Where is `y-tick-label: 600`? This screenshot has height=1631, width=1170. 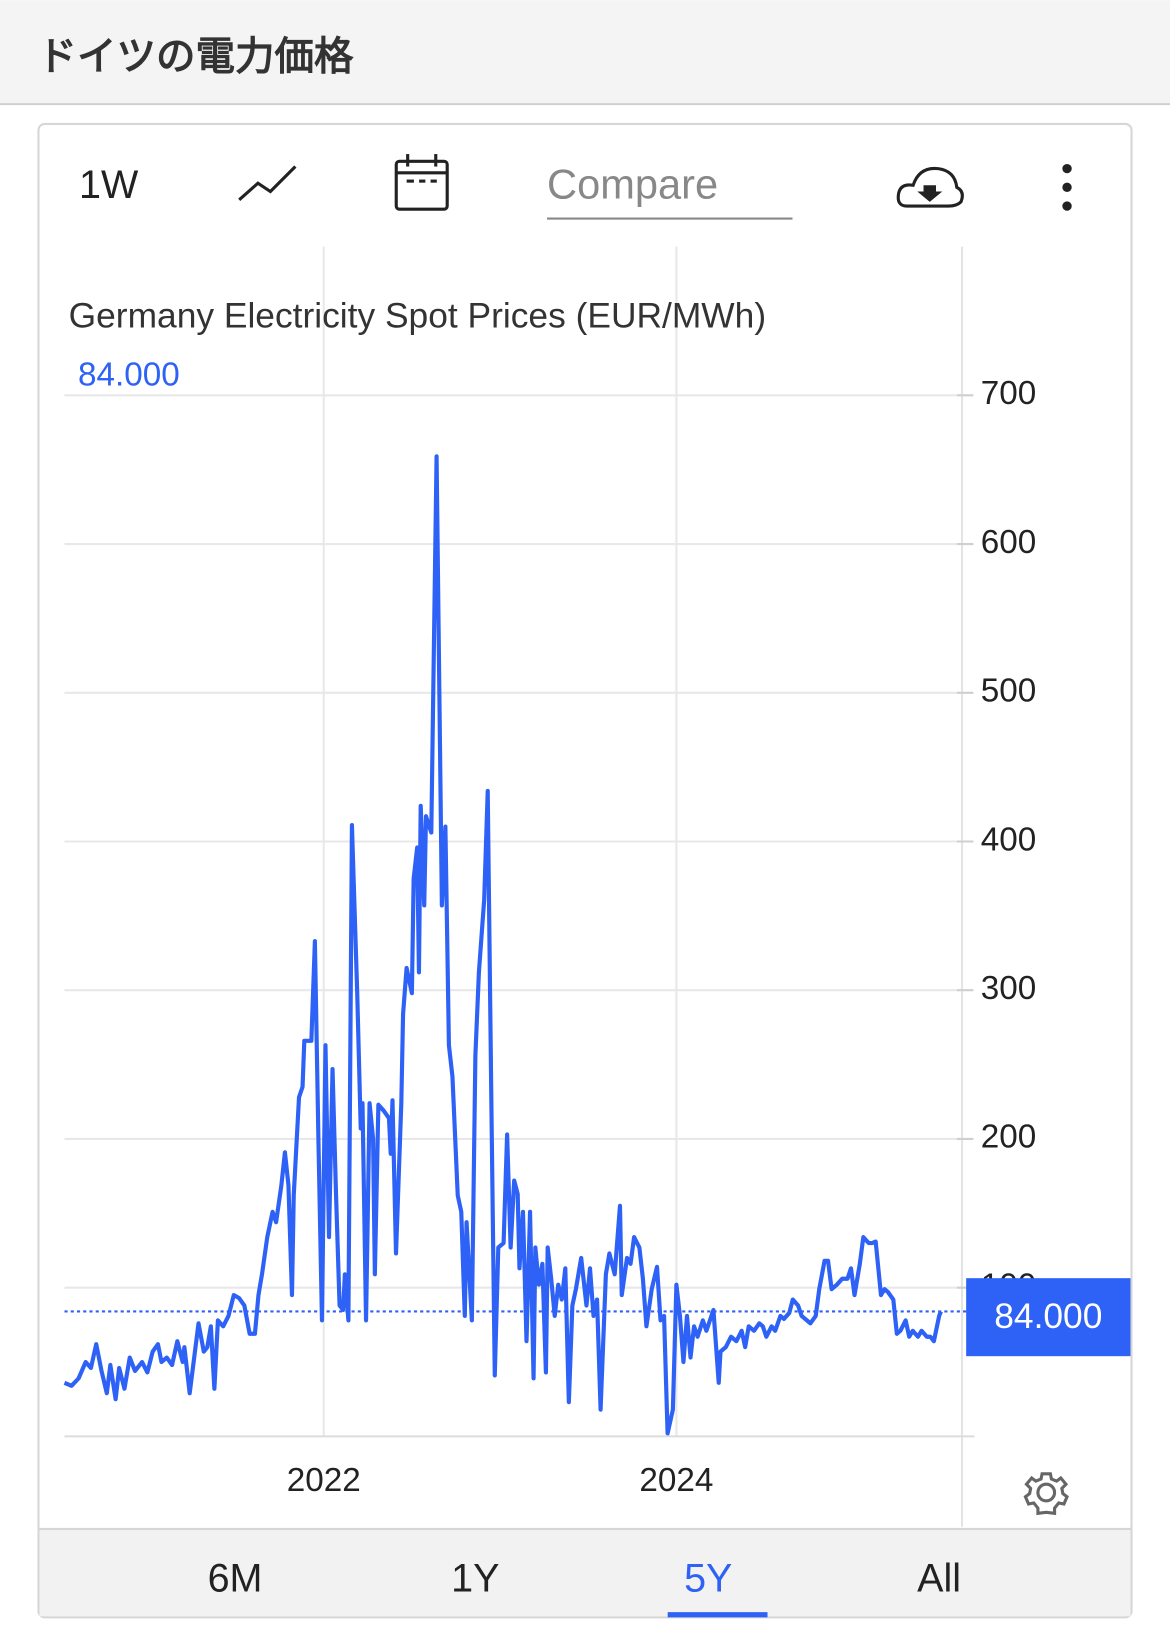 y-tick-label: 600 is located at coordinates (1009, 542).